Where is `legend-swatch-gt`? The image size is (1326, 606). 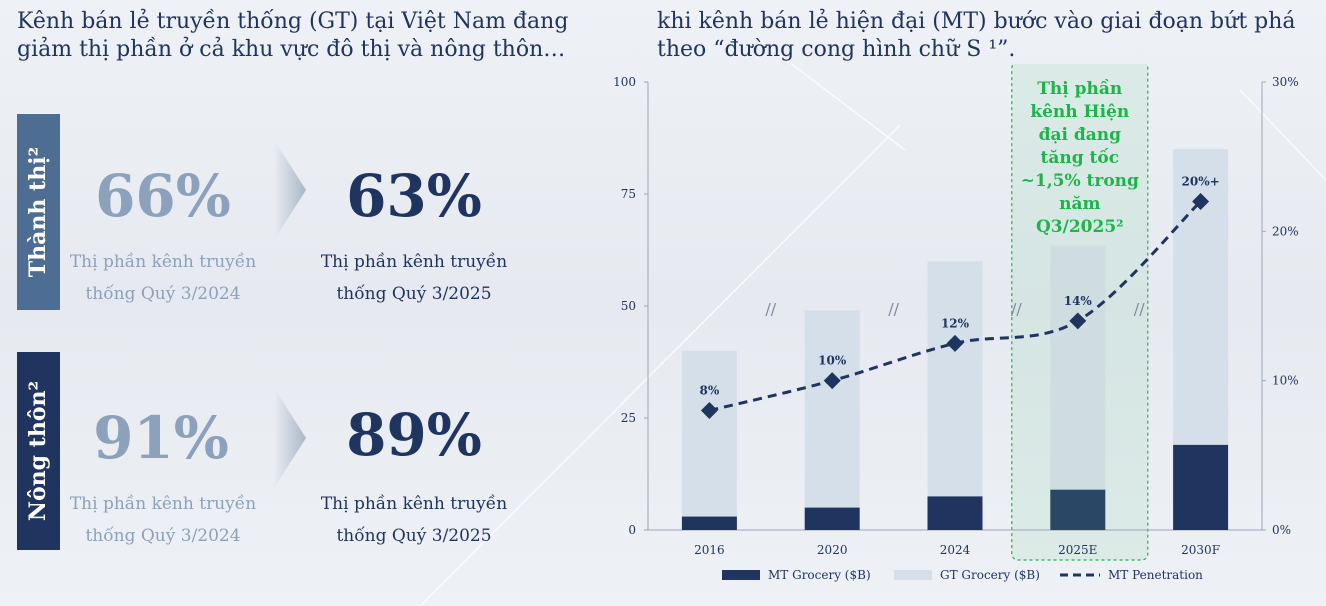 legend-swatch-gt is located at coordinates (913, 575).